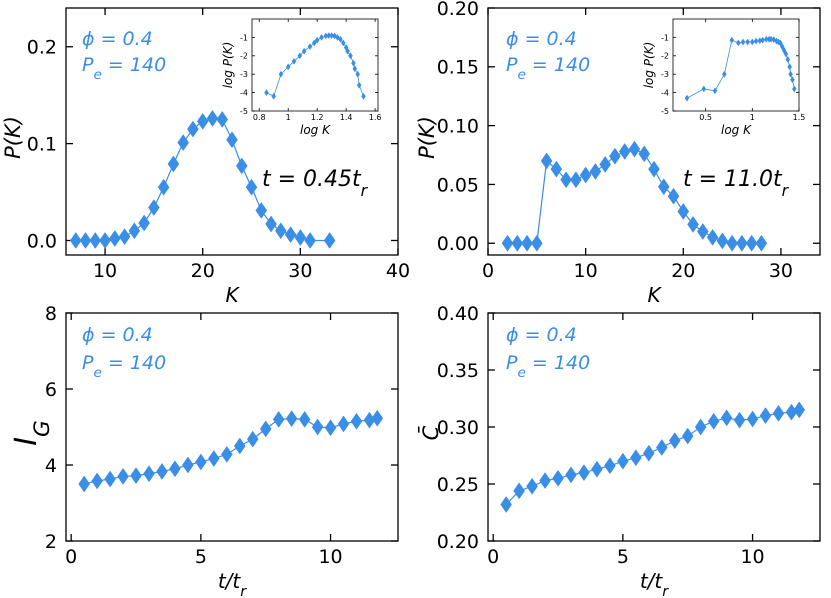  Describe the element at coordinates (458, 244) in the screenshot. I see `y-tick-label: 0.00` at that location.